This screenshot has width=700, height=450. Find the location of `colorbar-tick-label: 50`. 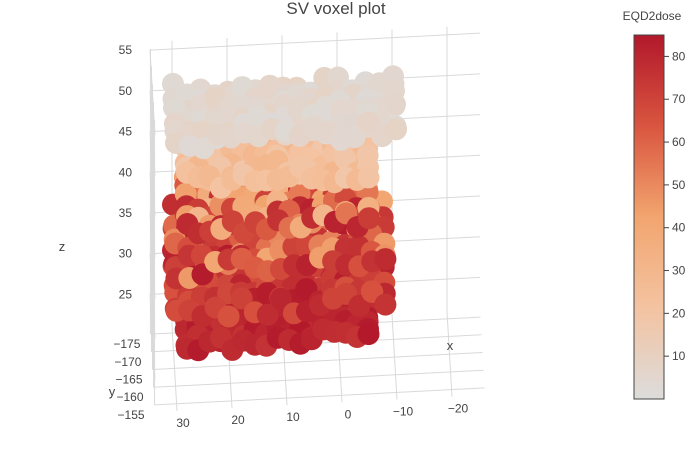

colorbar-tick-label: 50 is located at coordinates (679, 185).